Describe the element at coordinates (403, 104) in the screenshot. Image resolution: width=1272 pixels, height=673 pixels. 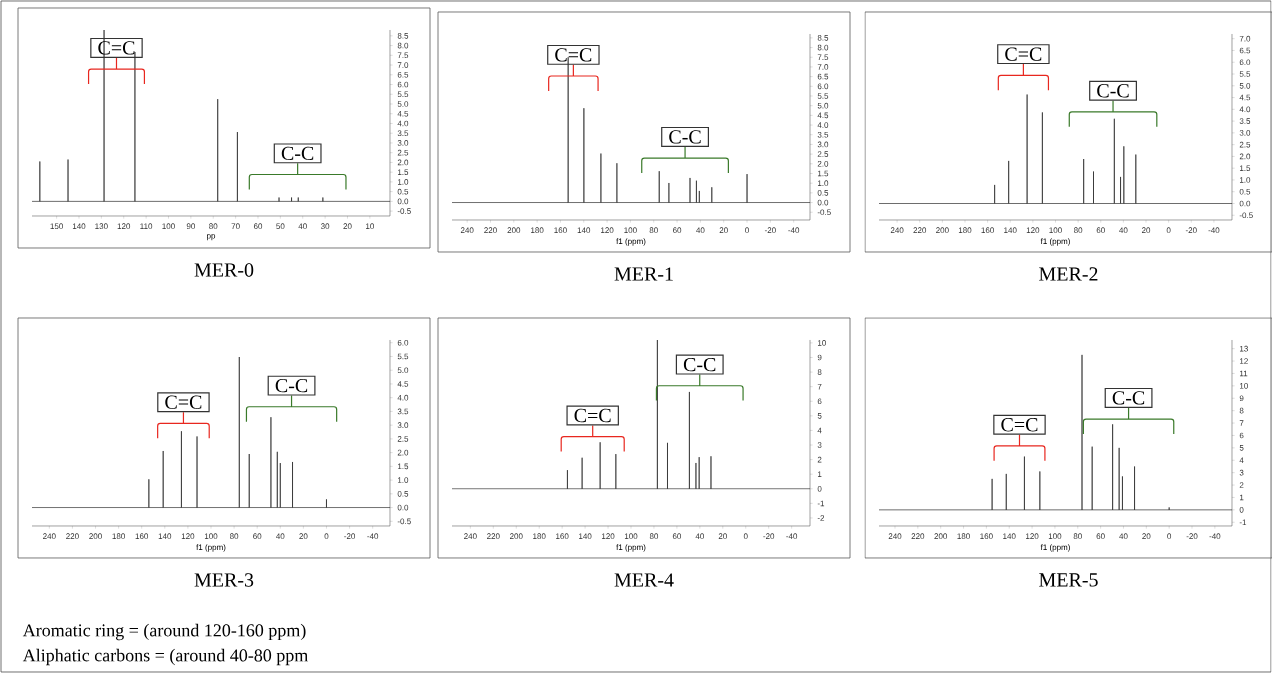
I see `y-tick-label: 5.0` at that location.